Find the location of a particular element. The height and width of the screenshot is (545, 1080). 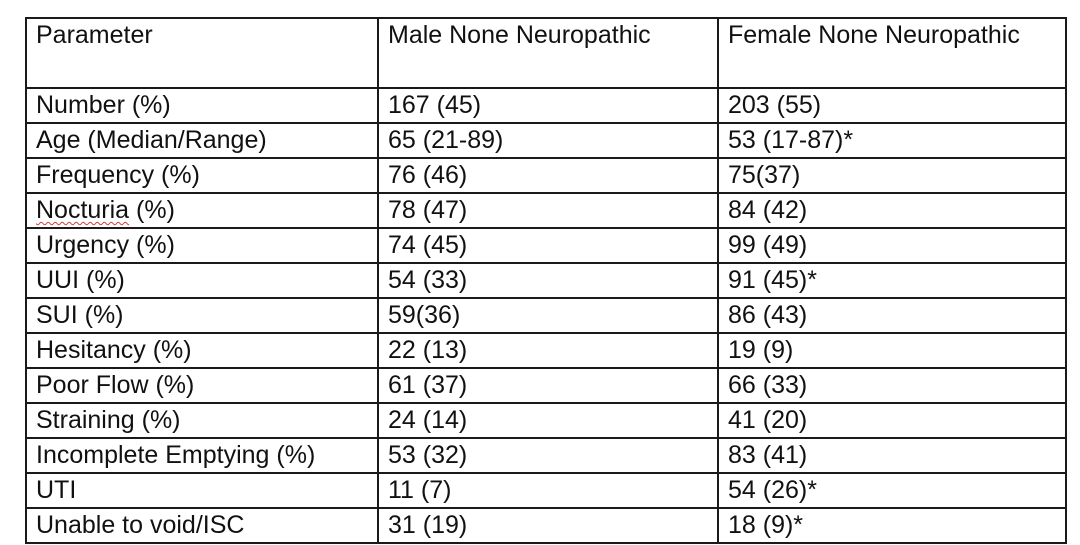

female-value-cell: 19 (9) is located at coordinates (892, 350).